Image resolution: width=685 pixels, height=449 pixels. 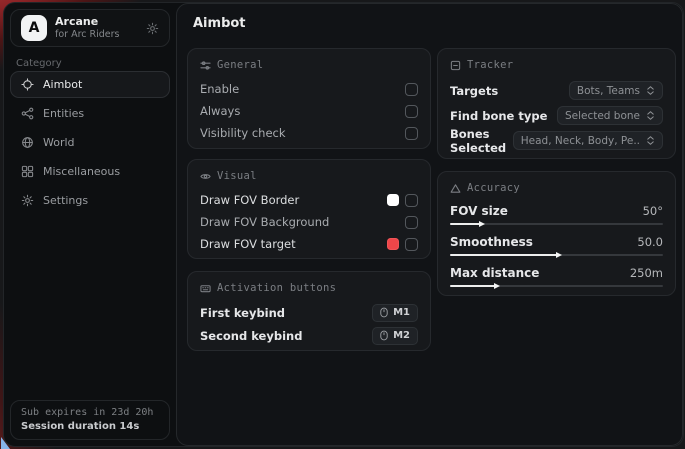 What do you see at coordinates (309, 89) in the screenshot?
I see `setting-row: Enable` at bounding box center [309, 89].